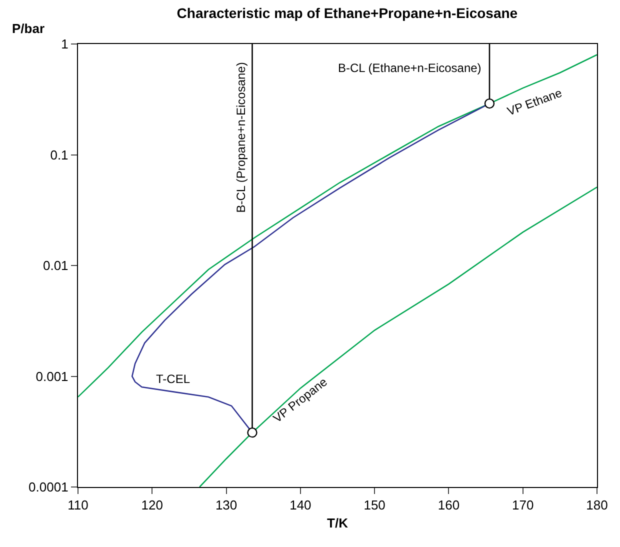 The image size is (620, 547). Describe the element at coordinates (301, 505) in the screenshot. I see `x-tick-label: 140` at that location.